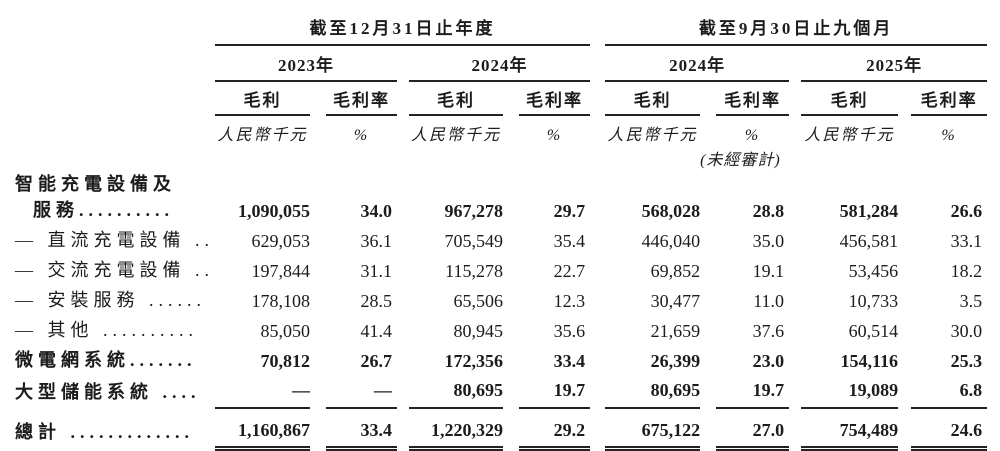 Image resolution: width=1000 pixels, height=451 pixels. What do you see at coordinates (569, 271) in the screenshot?
I see `cell-value: 22.7` at bounding box center [569, 271].